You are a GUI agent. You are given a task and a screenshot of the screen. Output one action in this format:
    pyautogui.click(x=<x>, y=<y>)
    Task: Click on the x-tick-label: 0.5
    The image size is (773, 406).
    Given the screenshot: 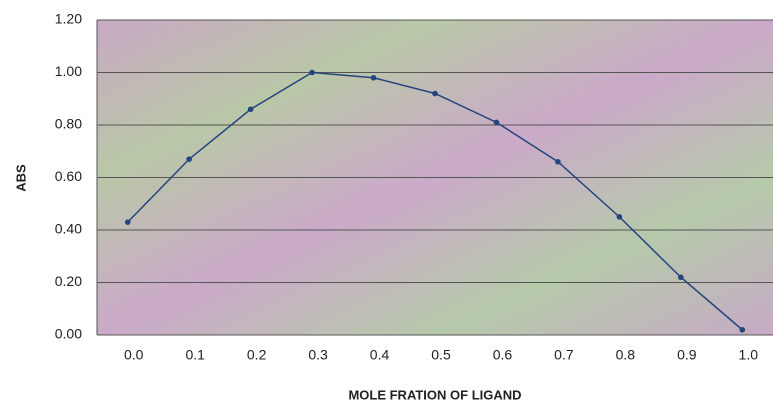 What is the action you would take?
    pyautogui.click(x=441, y=355)
    